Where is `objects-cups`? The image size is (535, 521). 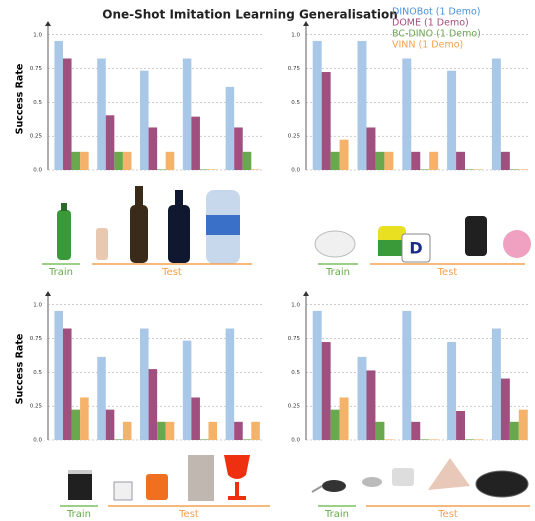 objects-cups is located at coordinates (159, 478).